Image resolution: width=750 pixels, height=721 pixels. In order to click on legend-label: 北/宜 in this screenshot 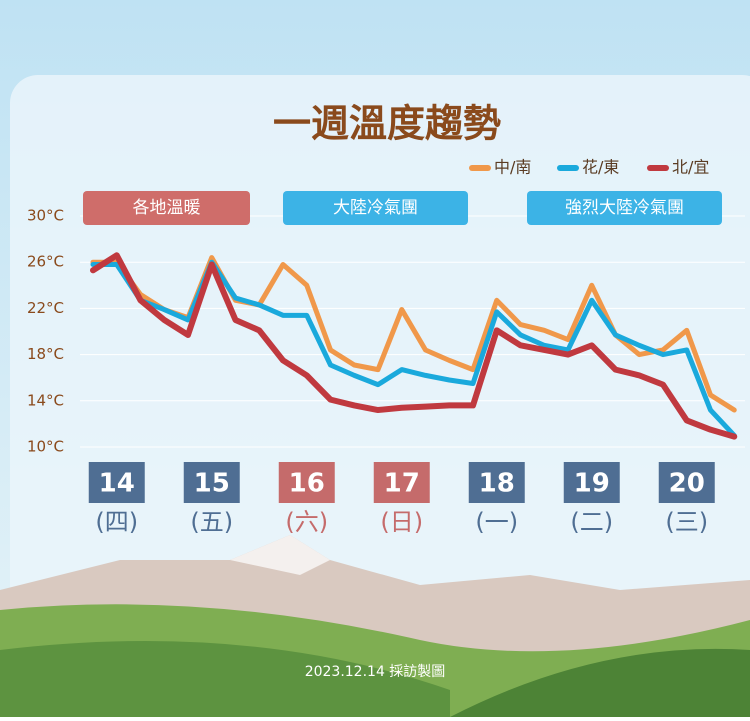, I will do `click(690, 167)`.